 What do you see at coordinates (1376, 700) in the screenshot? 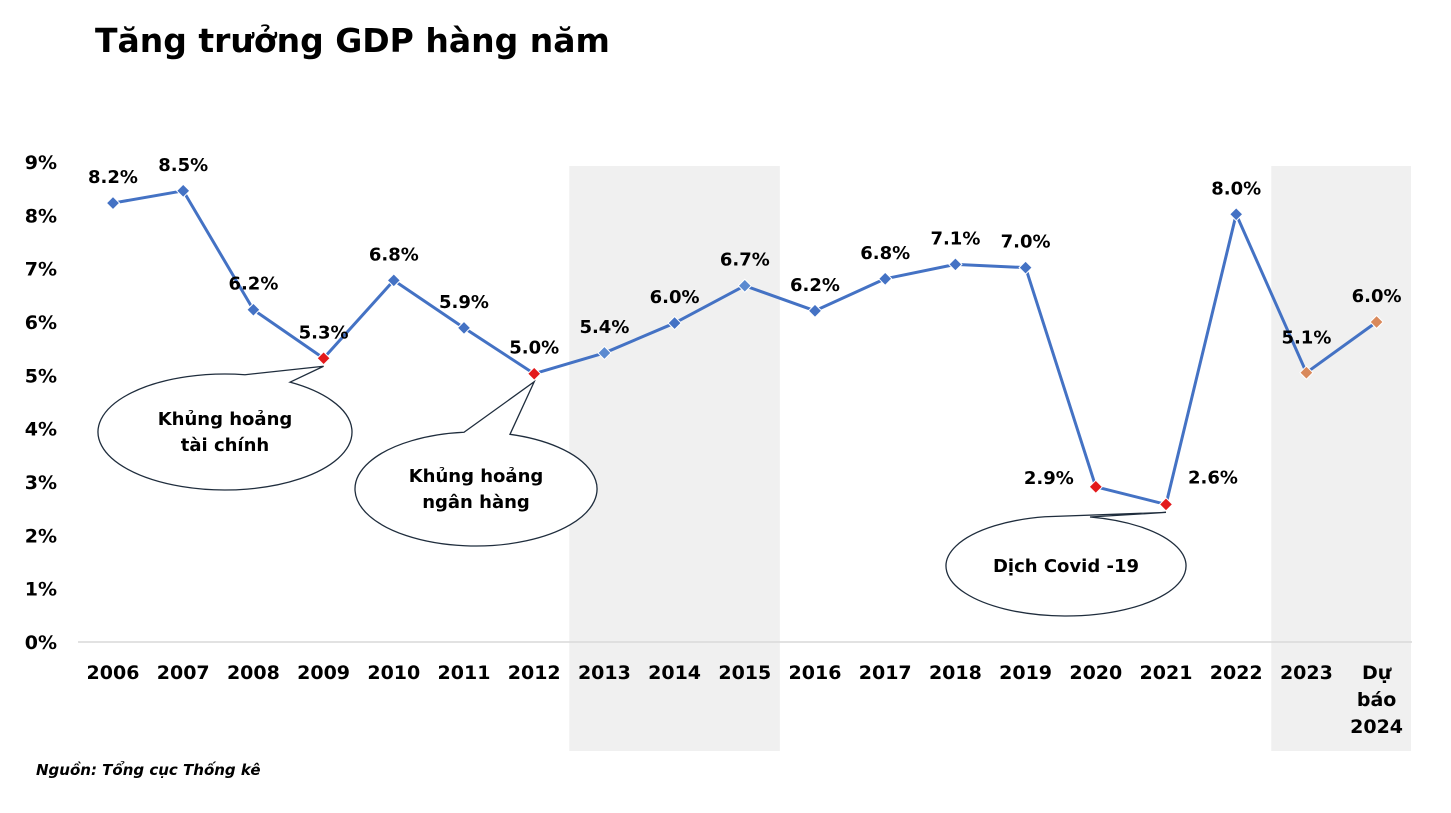
I see `x-tick-label: Dự báo 2024` at bounding box center [1376, 700].